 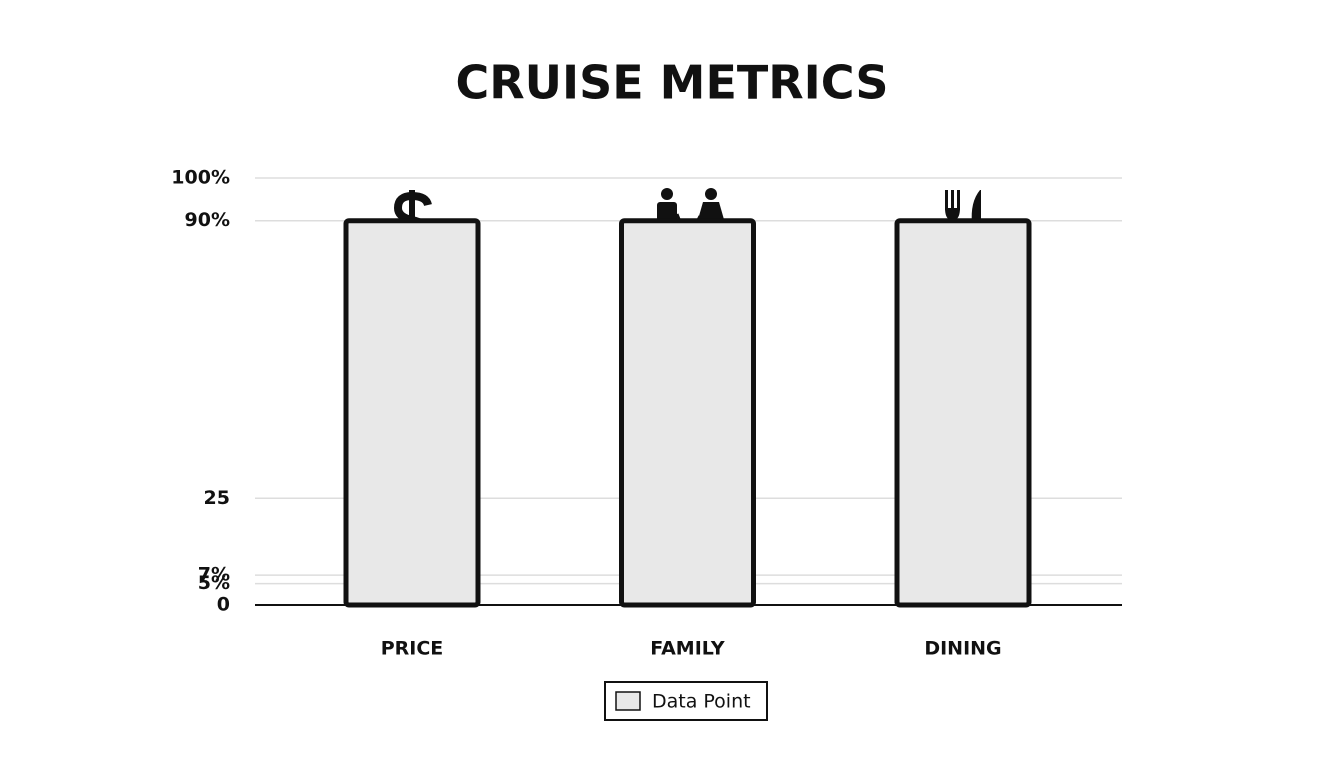 I want to click on y-tick-label: 25, so click(x=217, y=498).